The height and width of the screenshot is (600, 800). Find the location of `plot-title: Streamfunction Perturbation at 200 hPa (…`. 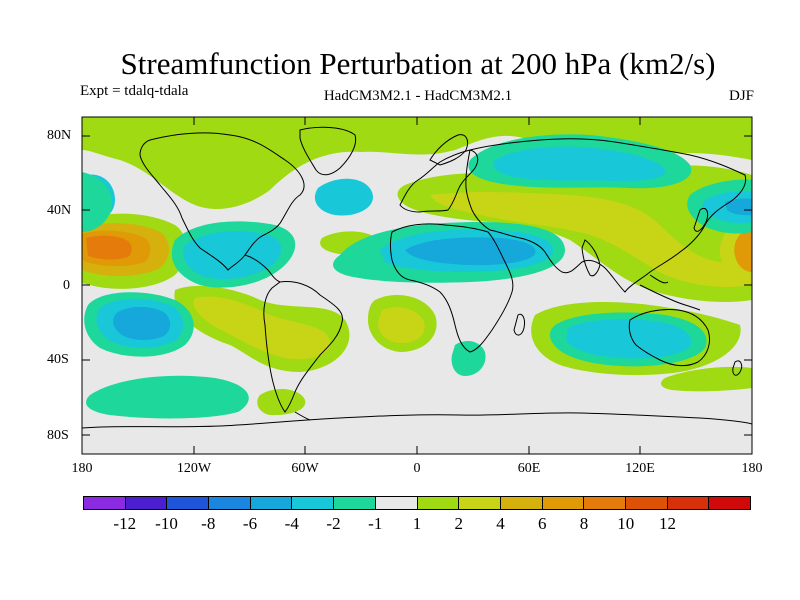

plot-title: Streamfunction Perturbation at 200 hPa (… is located at coordinates (418, 63).